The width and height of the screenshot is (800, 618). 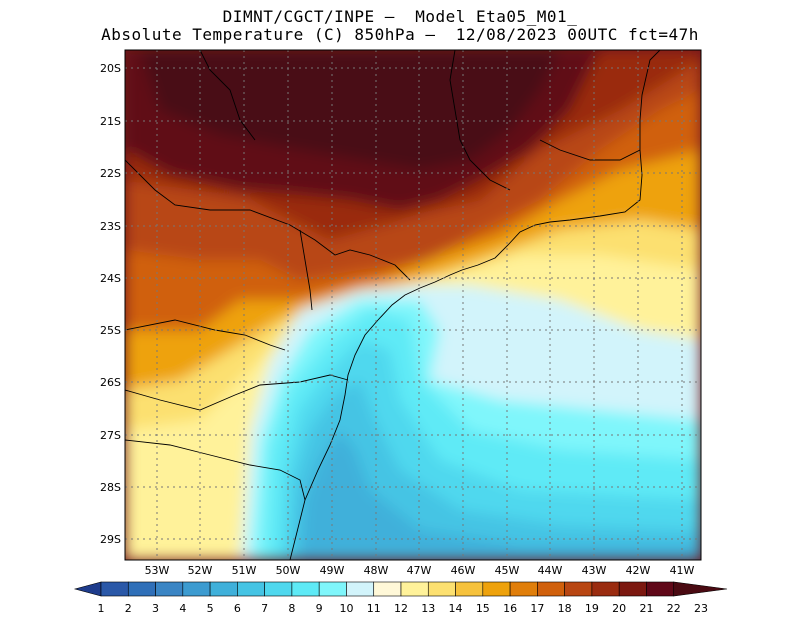 What do you see at coordinates (674, 608) in the screenshot?
I see `colorbar-label: 22` at bounding box center [674, 608].